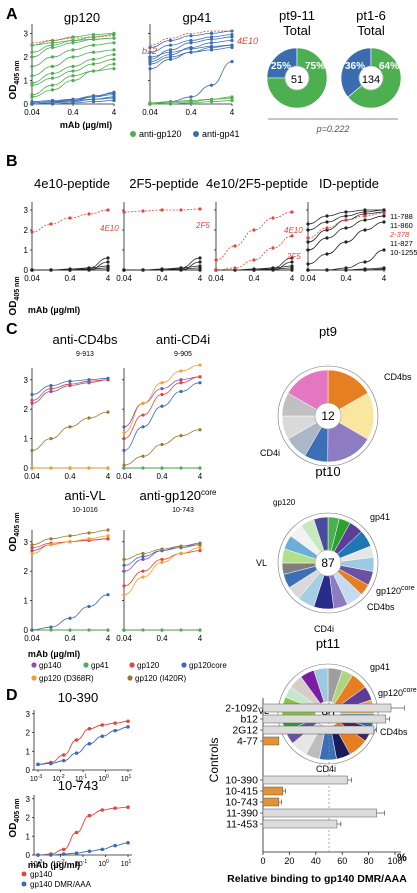  I want to click on dose-curve, so click(83, 745).